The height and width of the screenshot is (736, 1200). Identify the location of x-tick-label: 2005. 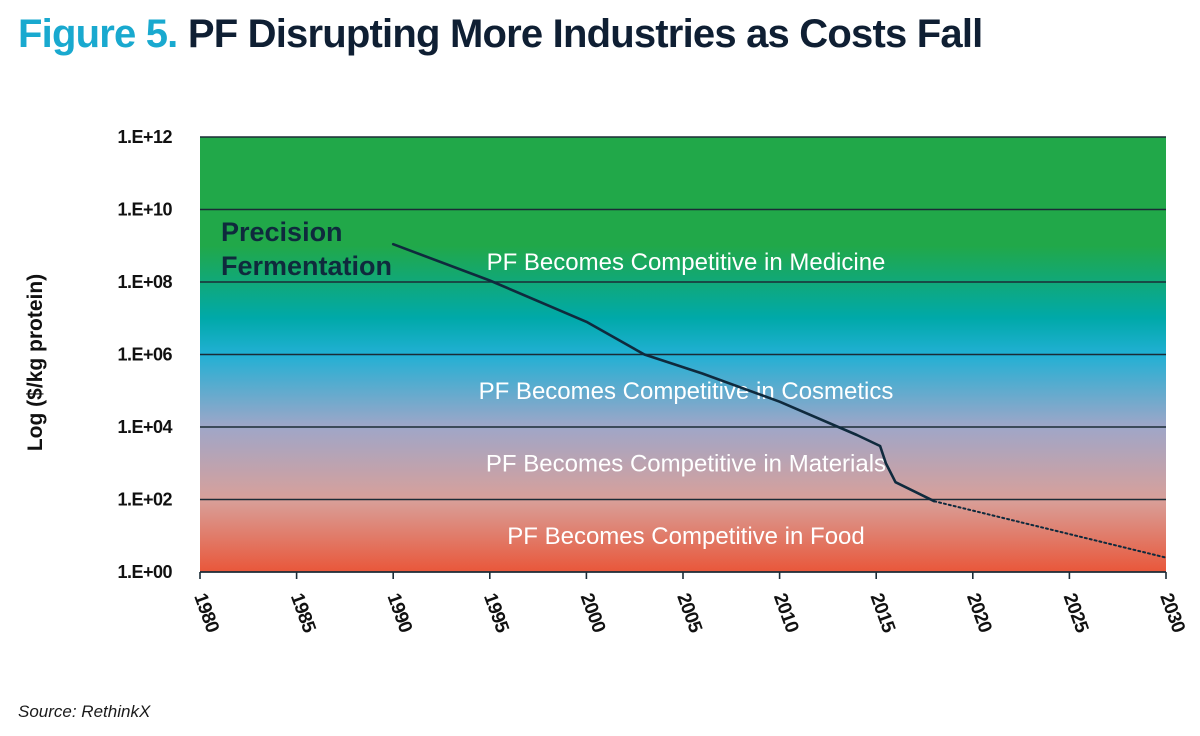
(689, 614).